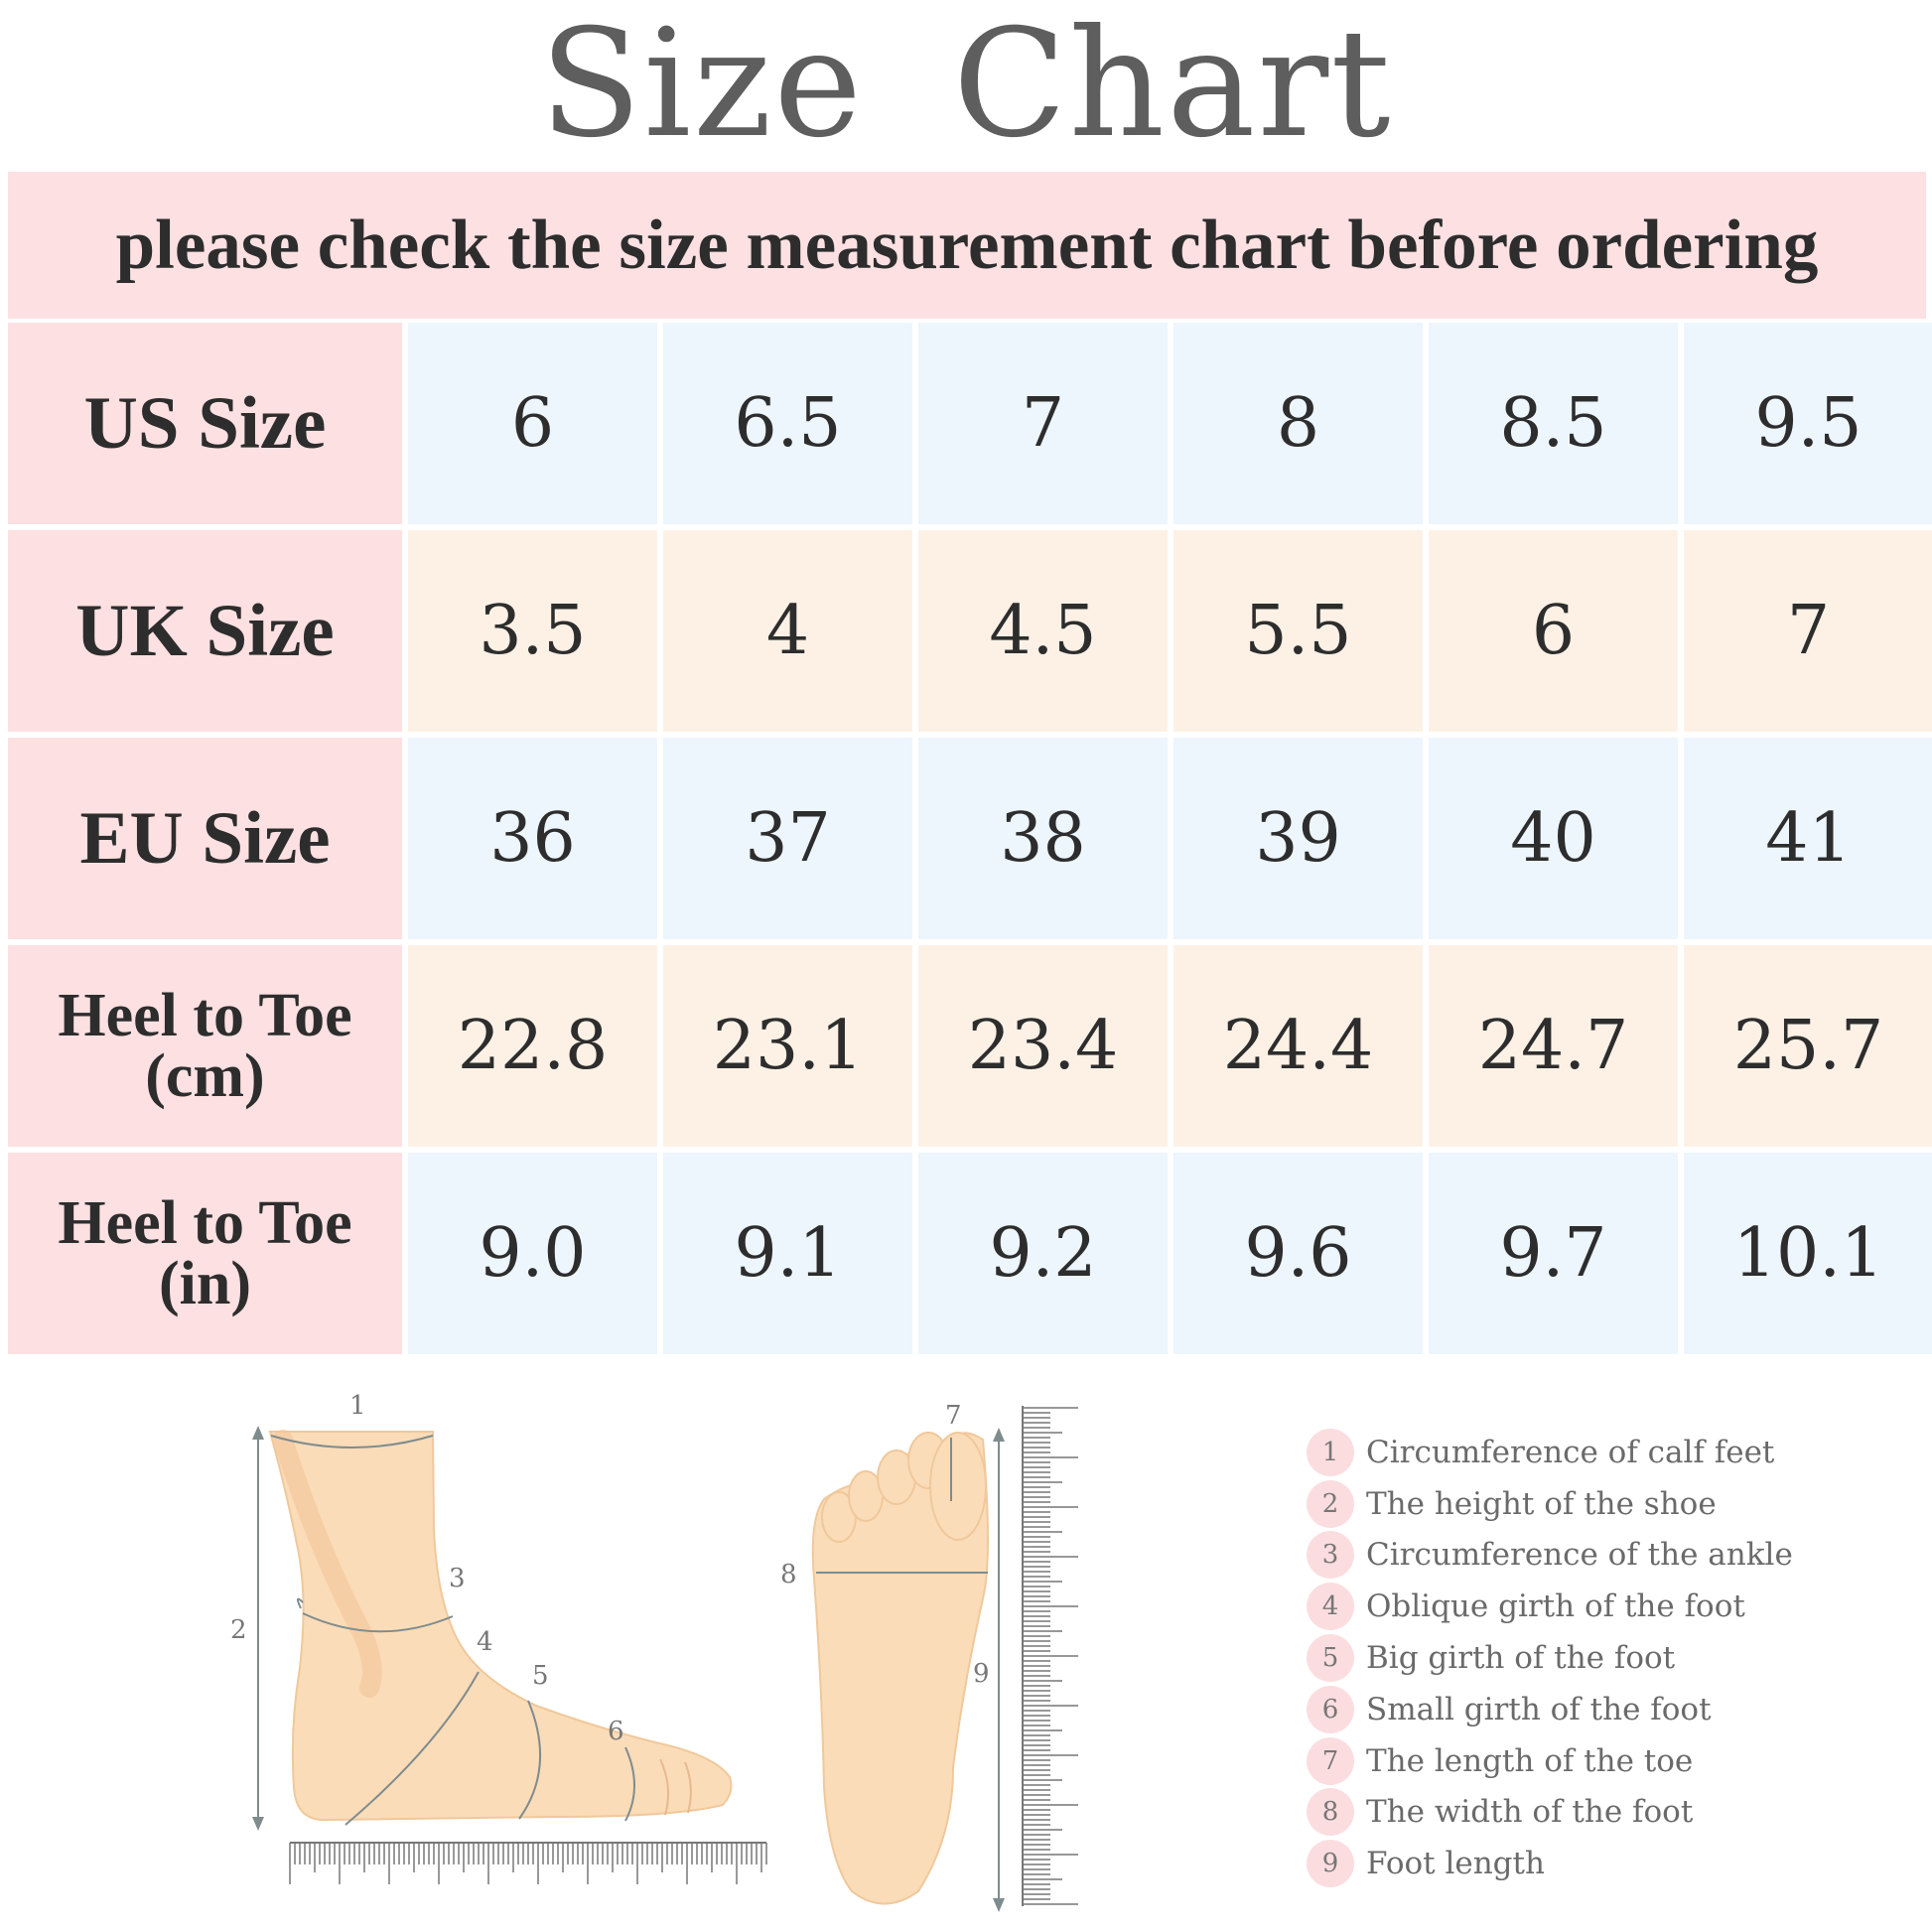  I want to click on legend-number: 9, so click(1331, 1864).